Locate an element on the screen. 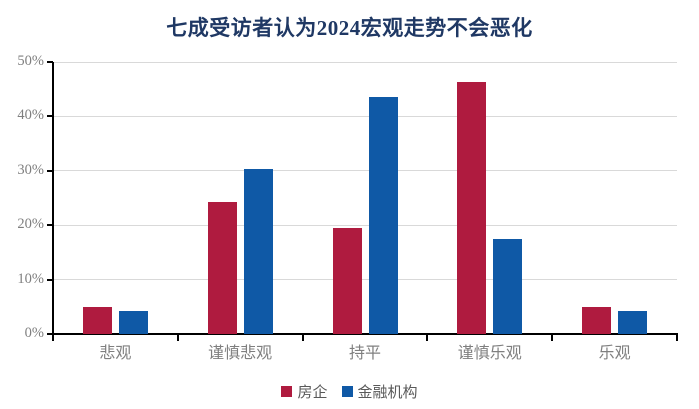 Image resolution: width=699 pixels, height=409 pixels. y-axis-label: 40% is located at coordinates (30, 115).